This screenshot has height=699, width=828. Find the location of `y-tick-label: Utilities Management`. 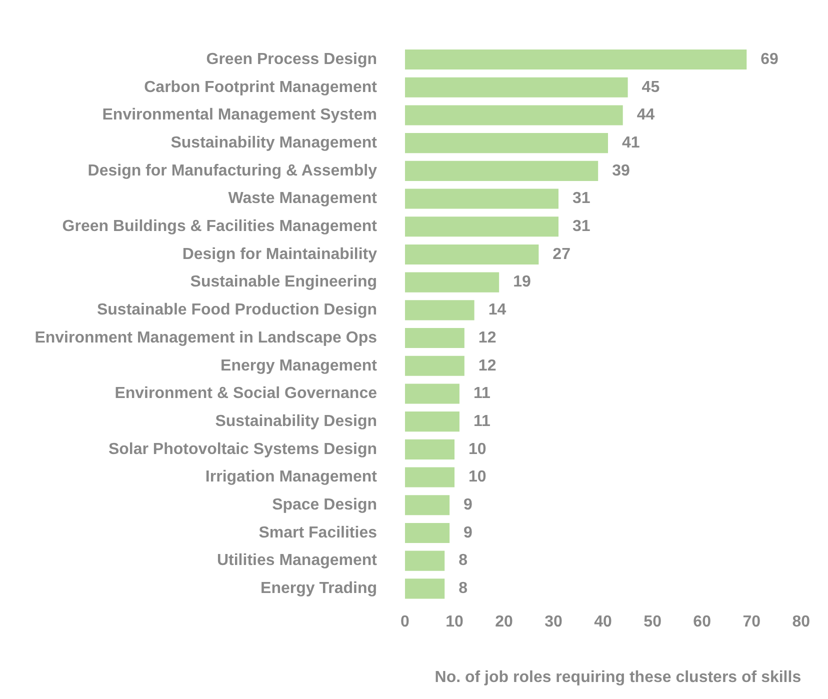

y-tick-label: Utilities Management is located at coordinates (297, 561).